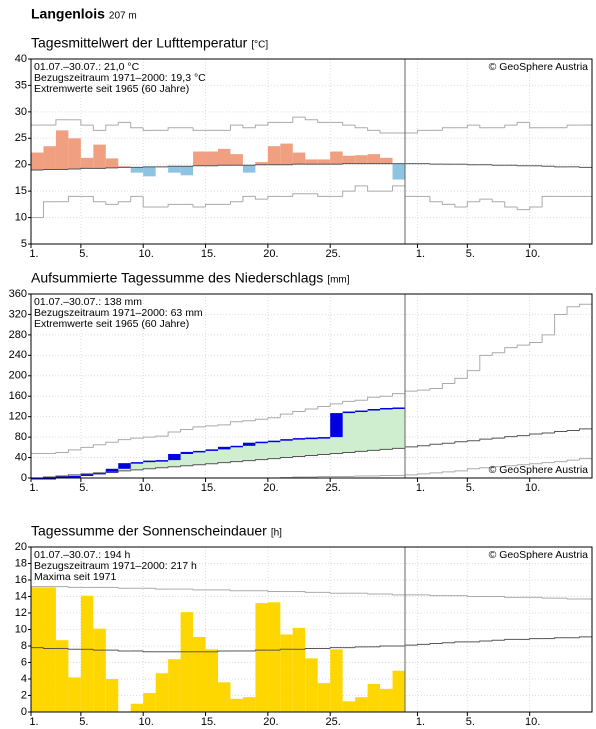  I want to click on chart-unit: [h], so click(276, 533).